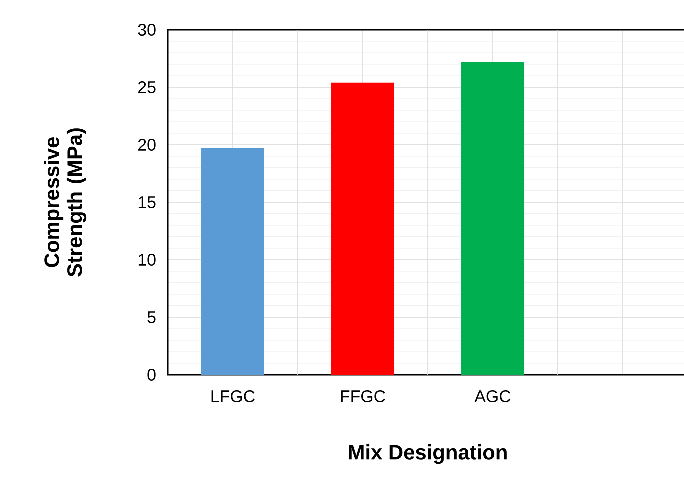  What do you see at coordinates (147, 87) in the screenshot?
I see `y-tick-label: 25` at bounding box center [147, 87].